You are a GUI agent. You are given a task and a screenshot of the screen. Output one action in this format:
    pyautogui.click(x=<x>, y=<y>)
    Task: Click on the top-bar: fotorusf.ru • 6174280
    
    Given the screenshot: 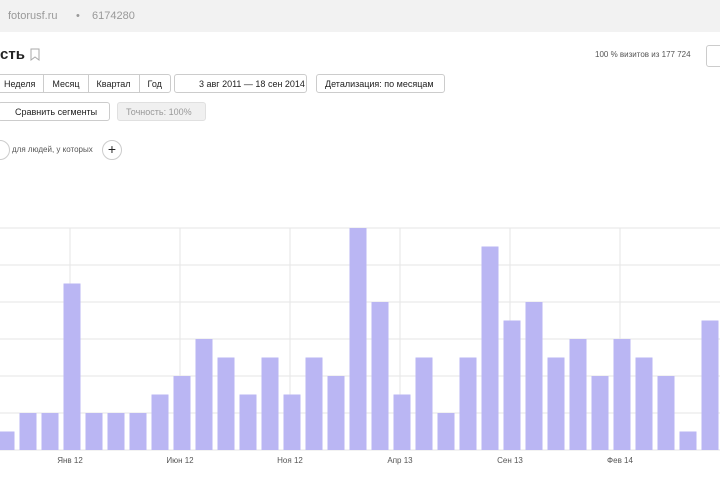 What is the action you would take?
    pyautogui.click(x=360, y=16)
    